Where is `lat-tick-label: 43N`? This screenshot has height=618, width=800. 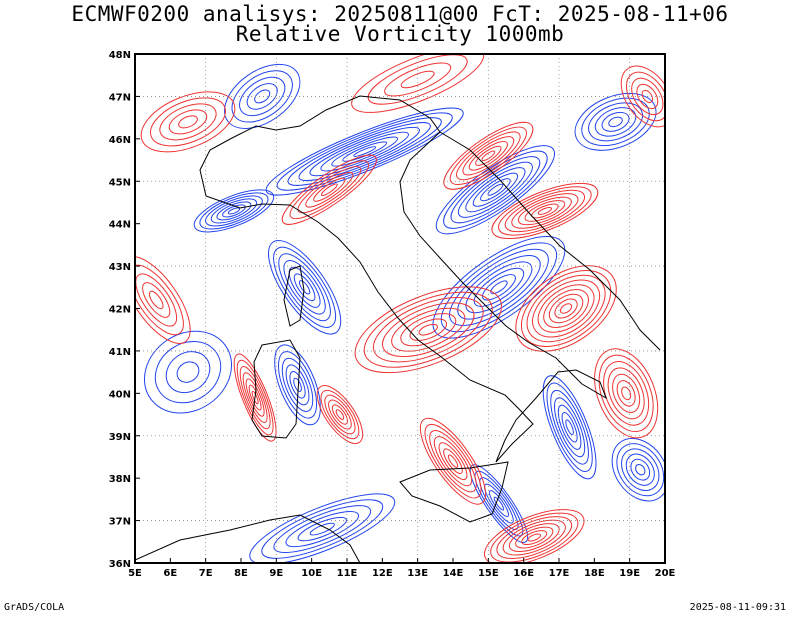 lat-tick-label: 43N is located at coordinates (120, 267).